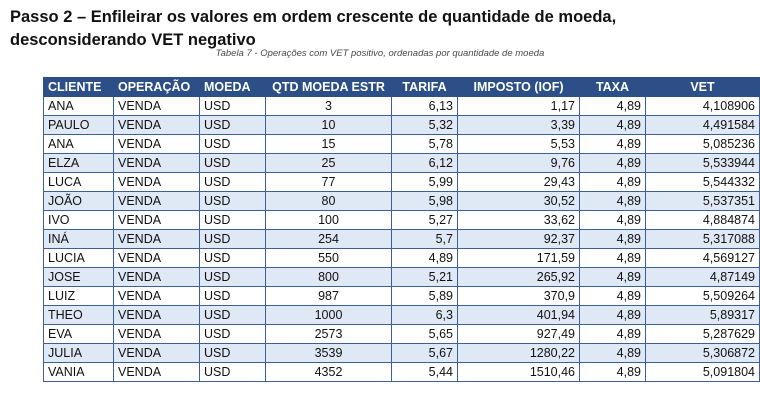  Describe the element at coordinates (702, 182) in the screenshot. I see `cell-vet: 5,544332` at that location.